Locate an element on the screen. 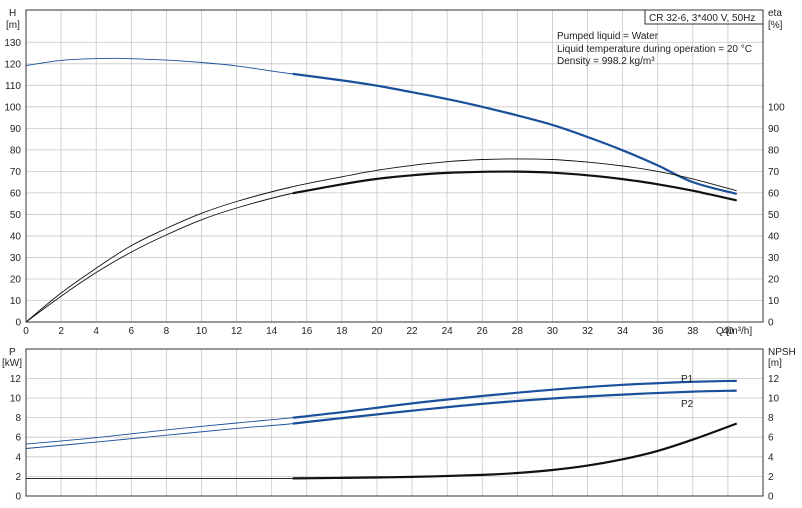 The height and width of the screenshot is (508, 802). eta-tick-label: 60 is located at coordinates (774, 193).